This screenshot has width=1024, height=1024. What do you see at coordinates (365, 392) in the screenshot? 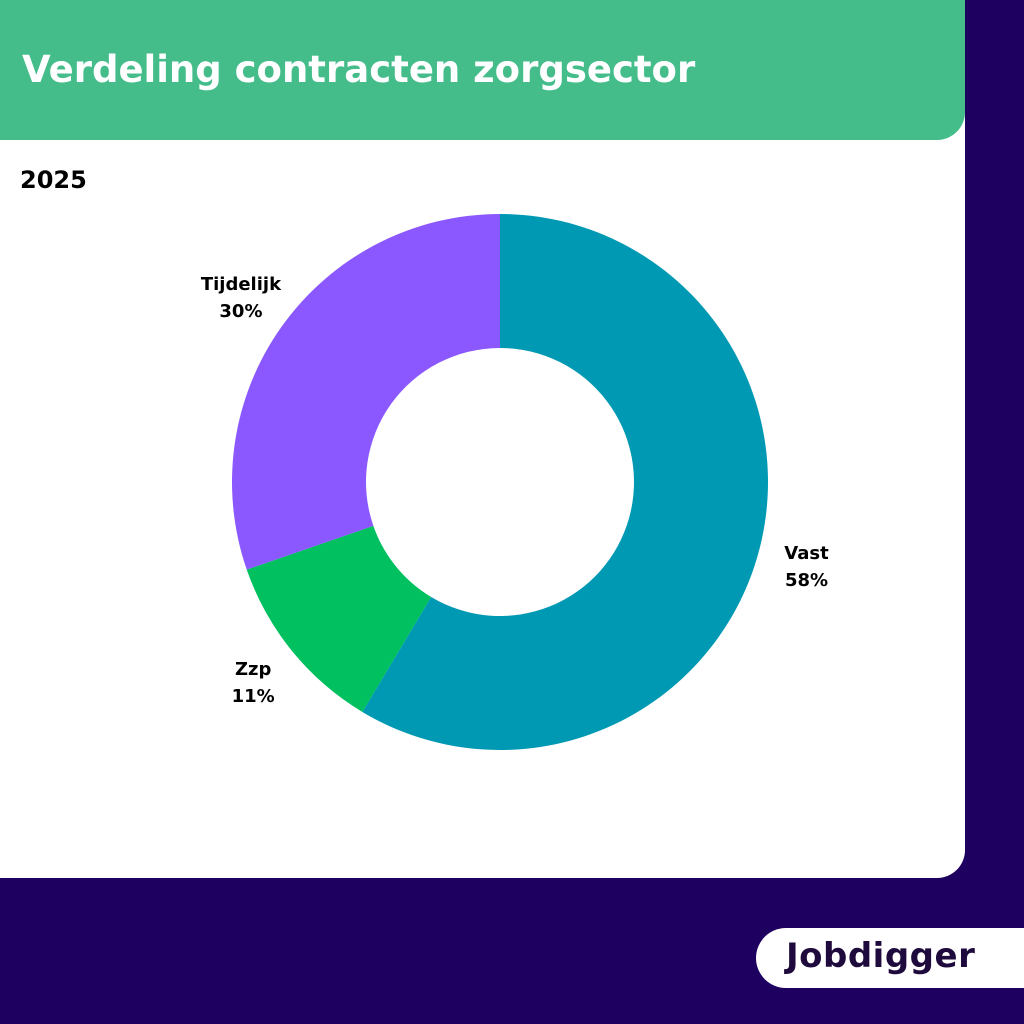
I see `donut-slice-tijdelijk` at bounding box center [365, 392].